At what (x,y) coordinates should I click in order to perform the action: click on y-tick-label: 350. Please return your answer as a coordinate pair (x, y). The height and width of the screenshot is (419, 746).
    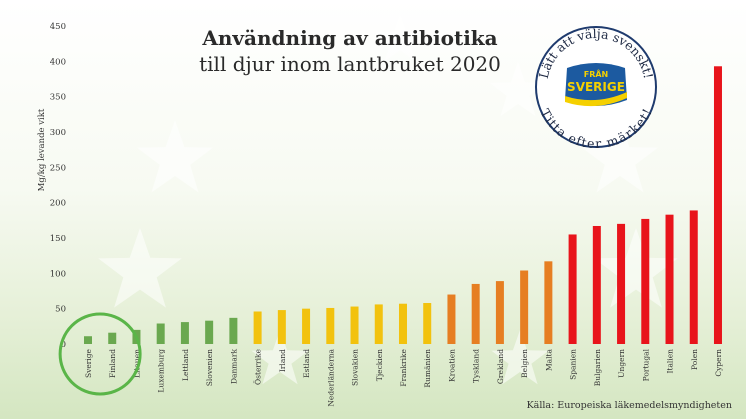
    Looking at the image, I should click on (58, 98).